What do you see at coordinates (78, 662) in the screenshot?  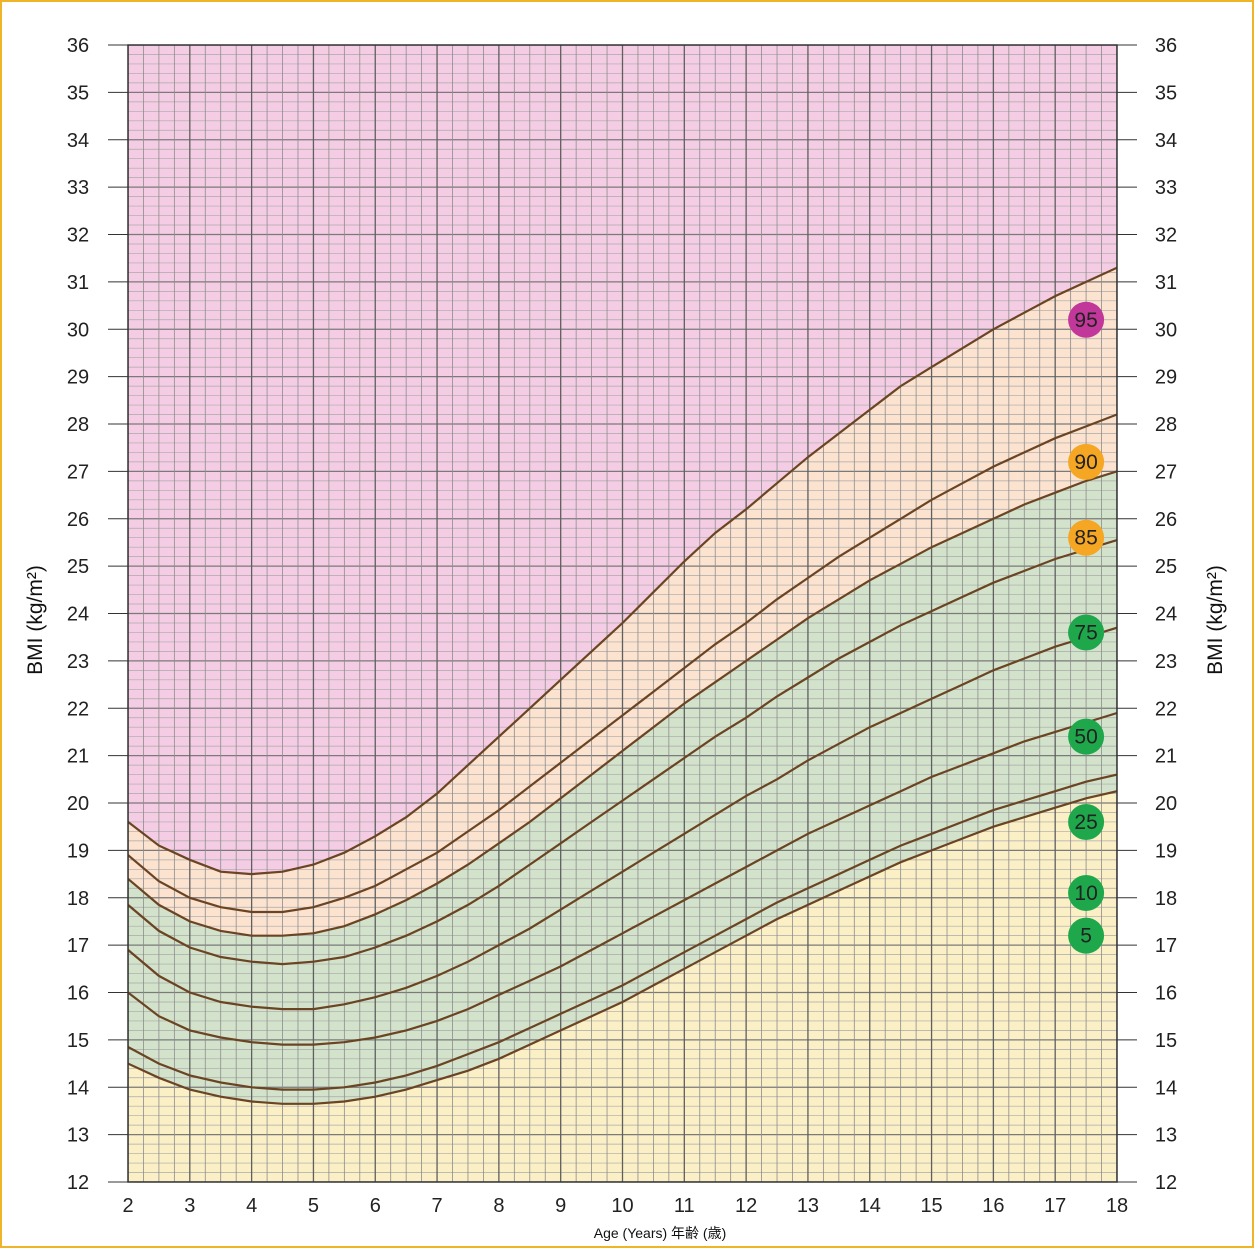 I see `y-tick-label-left: 23` at bounding box center [78, 662].